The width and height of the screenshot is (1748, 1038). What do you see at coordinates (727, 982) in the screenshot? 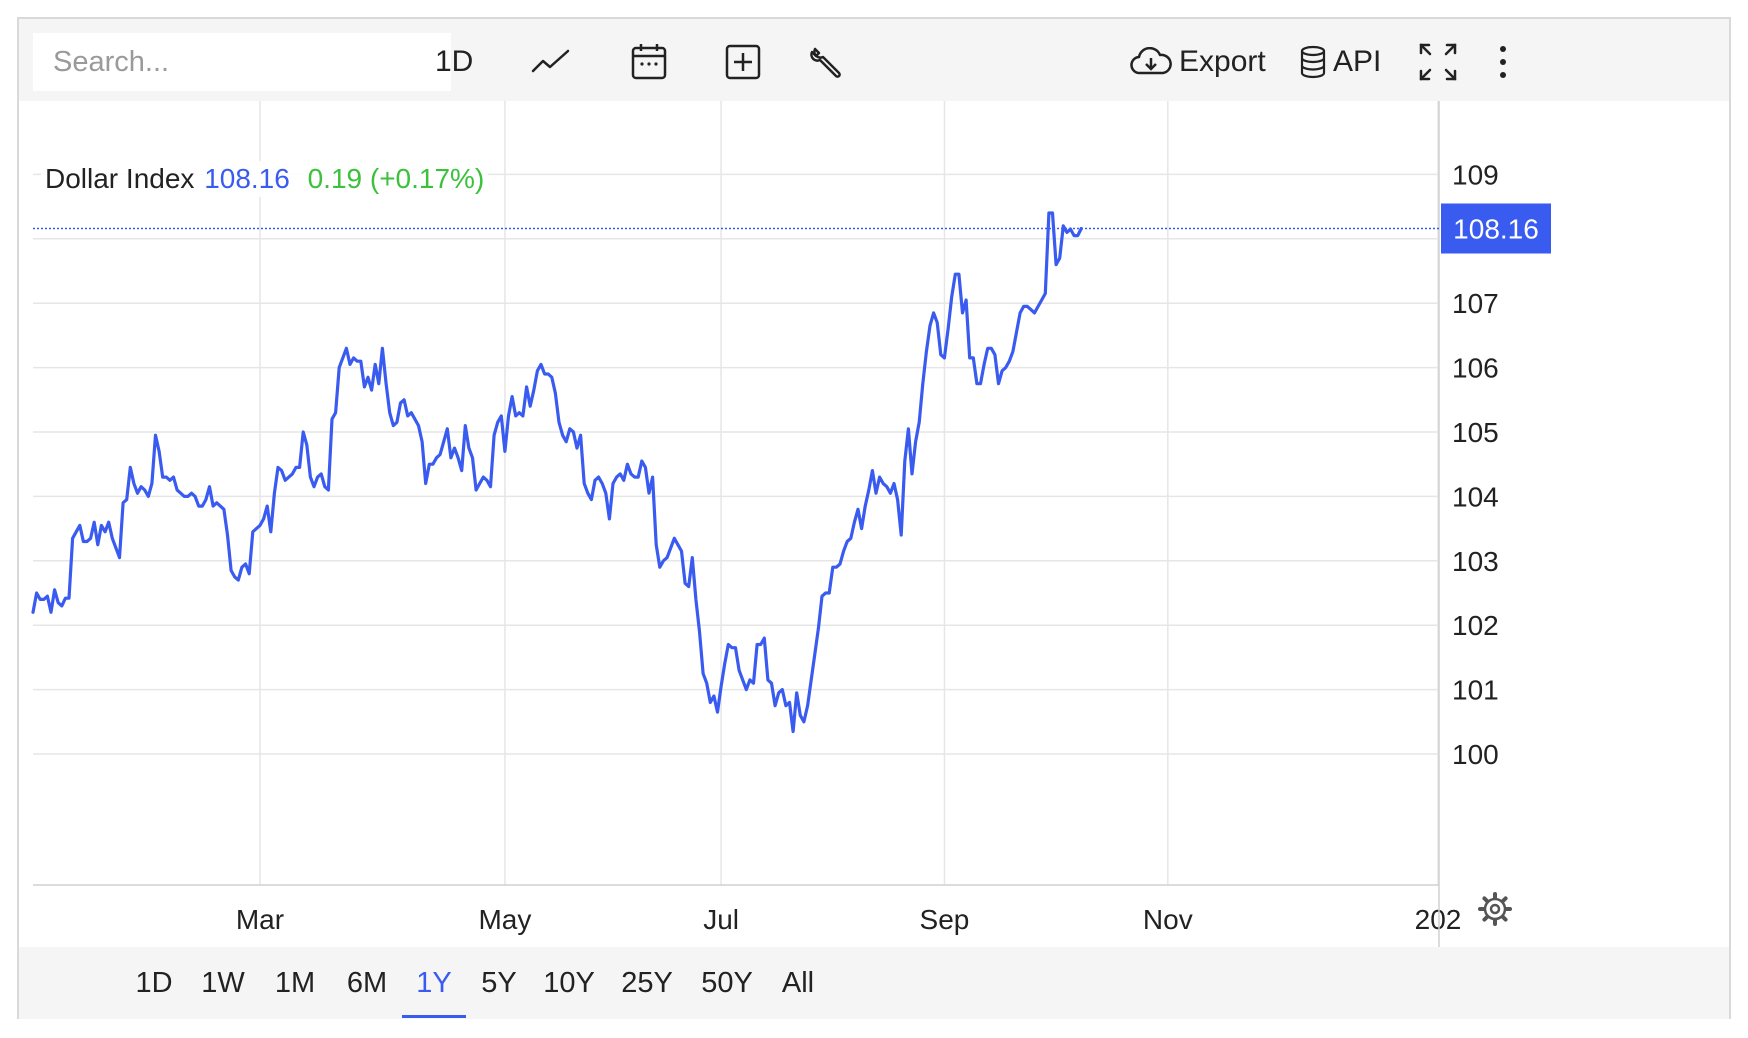
I see `range-50y: 50Y` at bounding box center [727, 982].